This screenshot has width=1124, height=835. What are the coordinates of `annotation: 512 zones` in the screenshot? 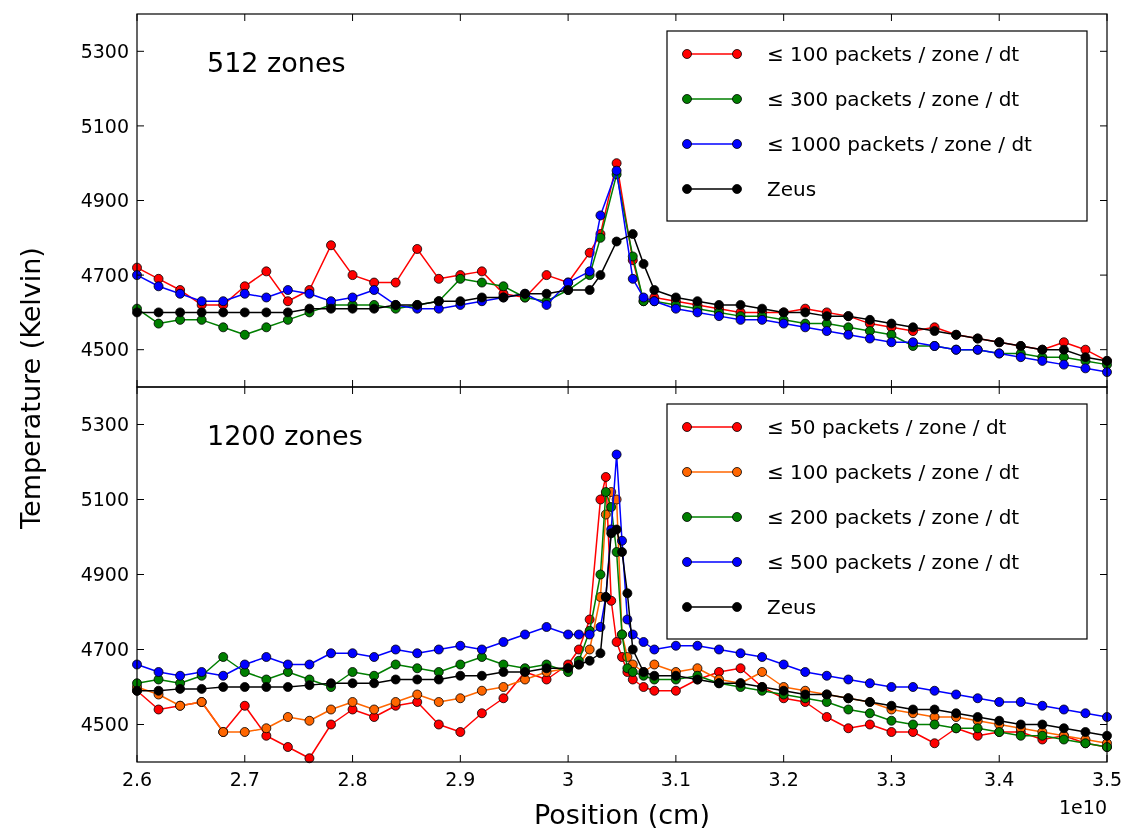 It's located at (276, 62).